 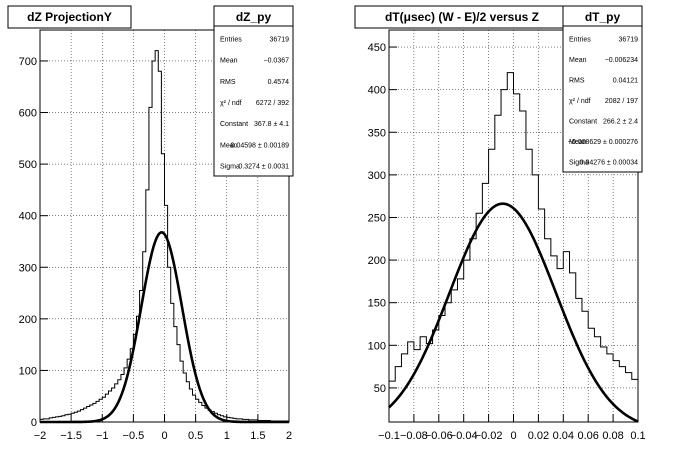 I want to click on chart-1-xtick-label: −0.06, so click(x=439, y=436).